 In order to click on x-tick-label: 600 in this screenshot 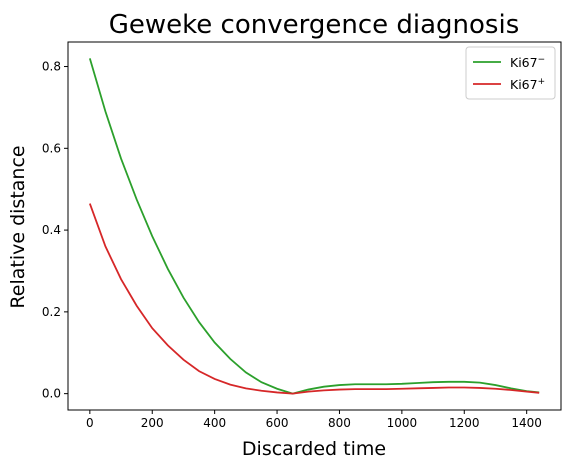, I will do `click(277, 423)`.